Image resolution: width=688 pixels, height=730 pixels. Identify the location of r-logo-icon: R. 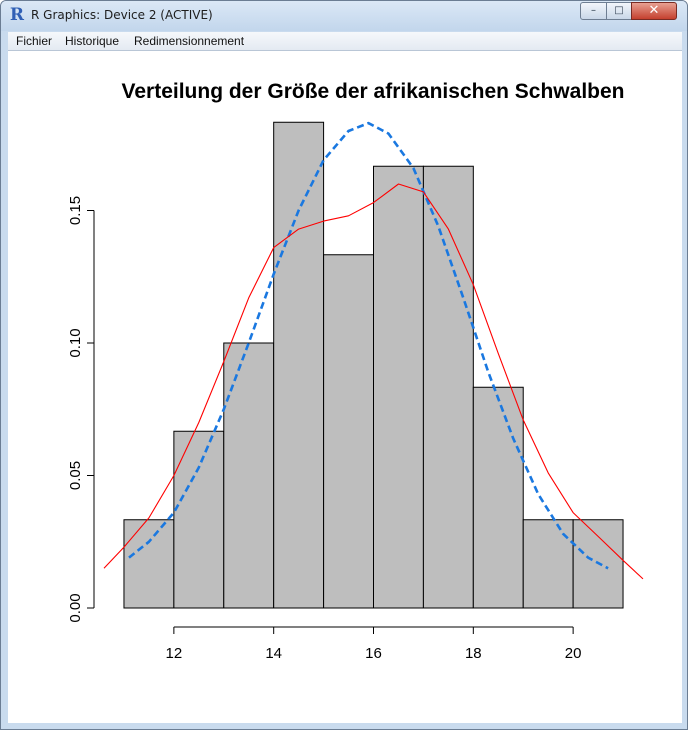
(17, 15).